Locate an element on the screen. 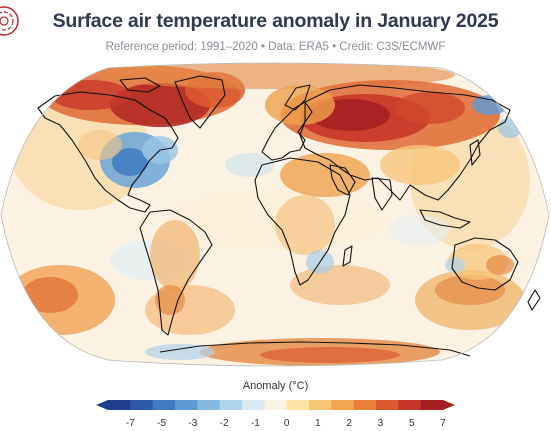  legend-title: Anomaly (°C) is located at coordinates (275, 386).